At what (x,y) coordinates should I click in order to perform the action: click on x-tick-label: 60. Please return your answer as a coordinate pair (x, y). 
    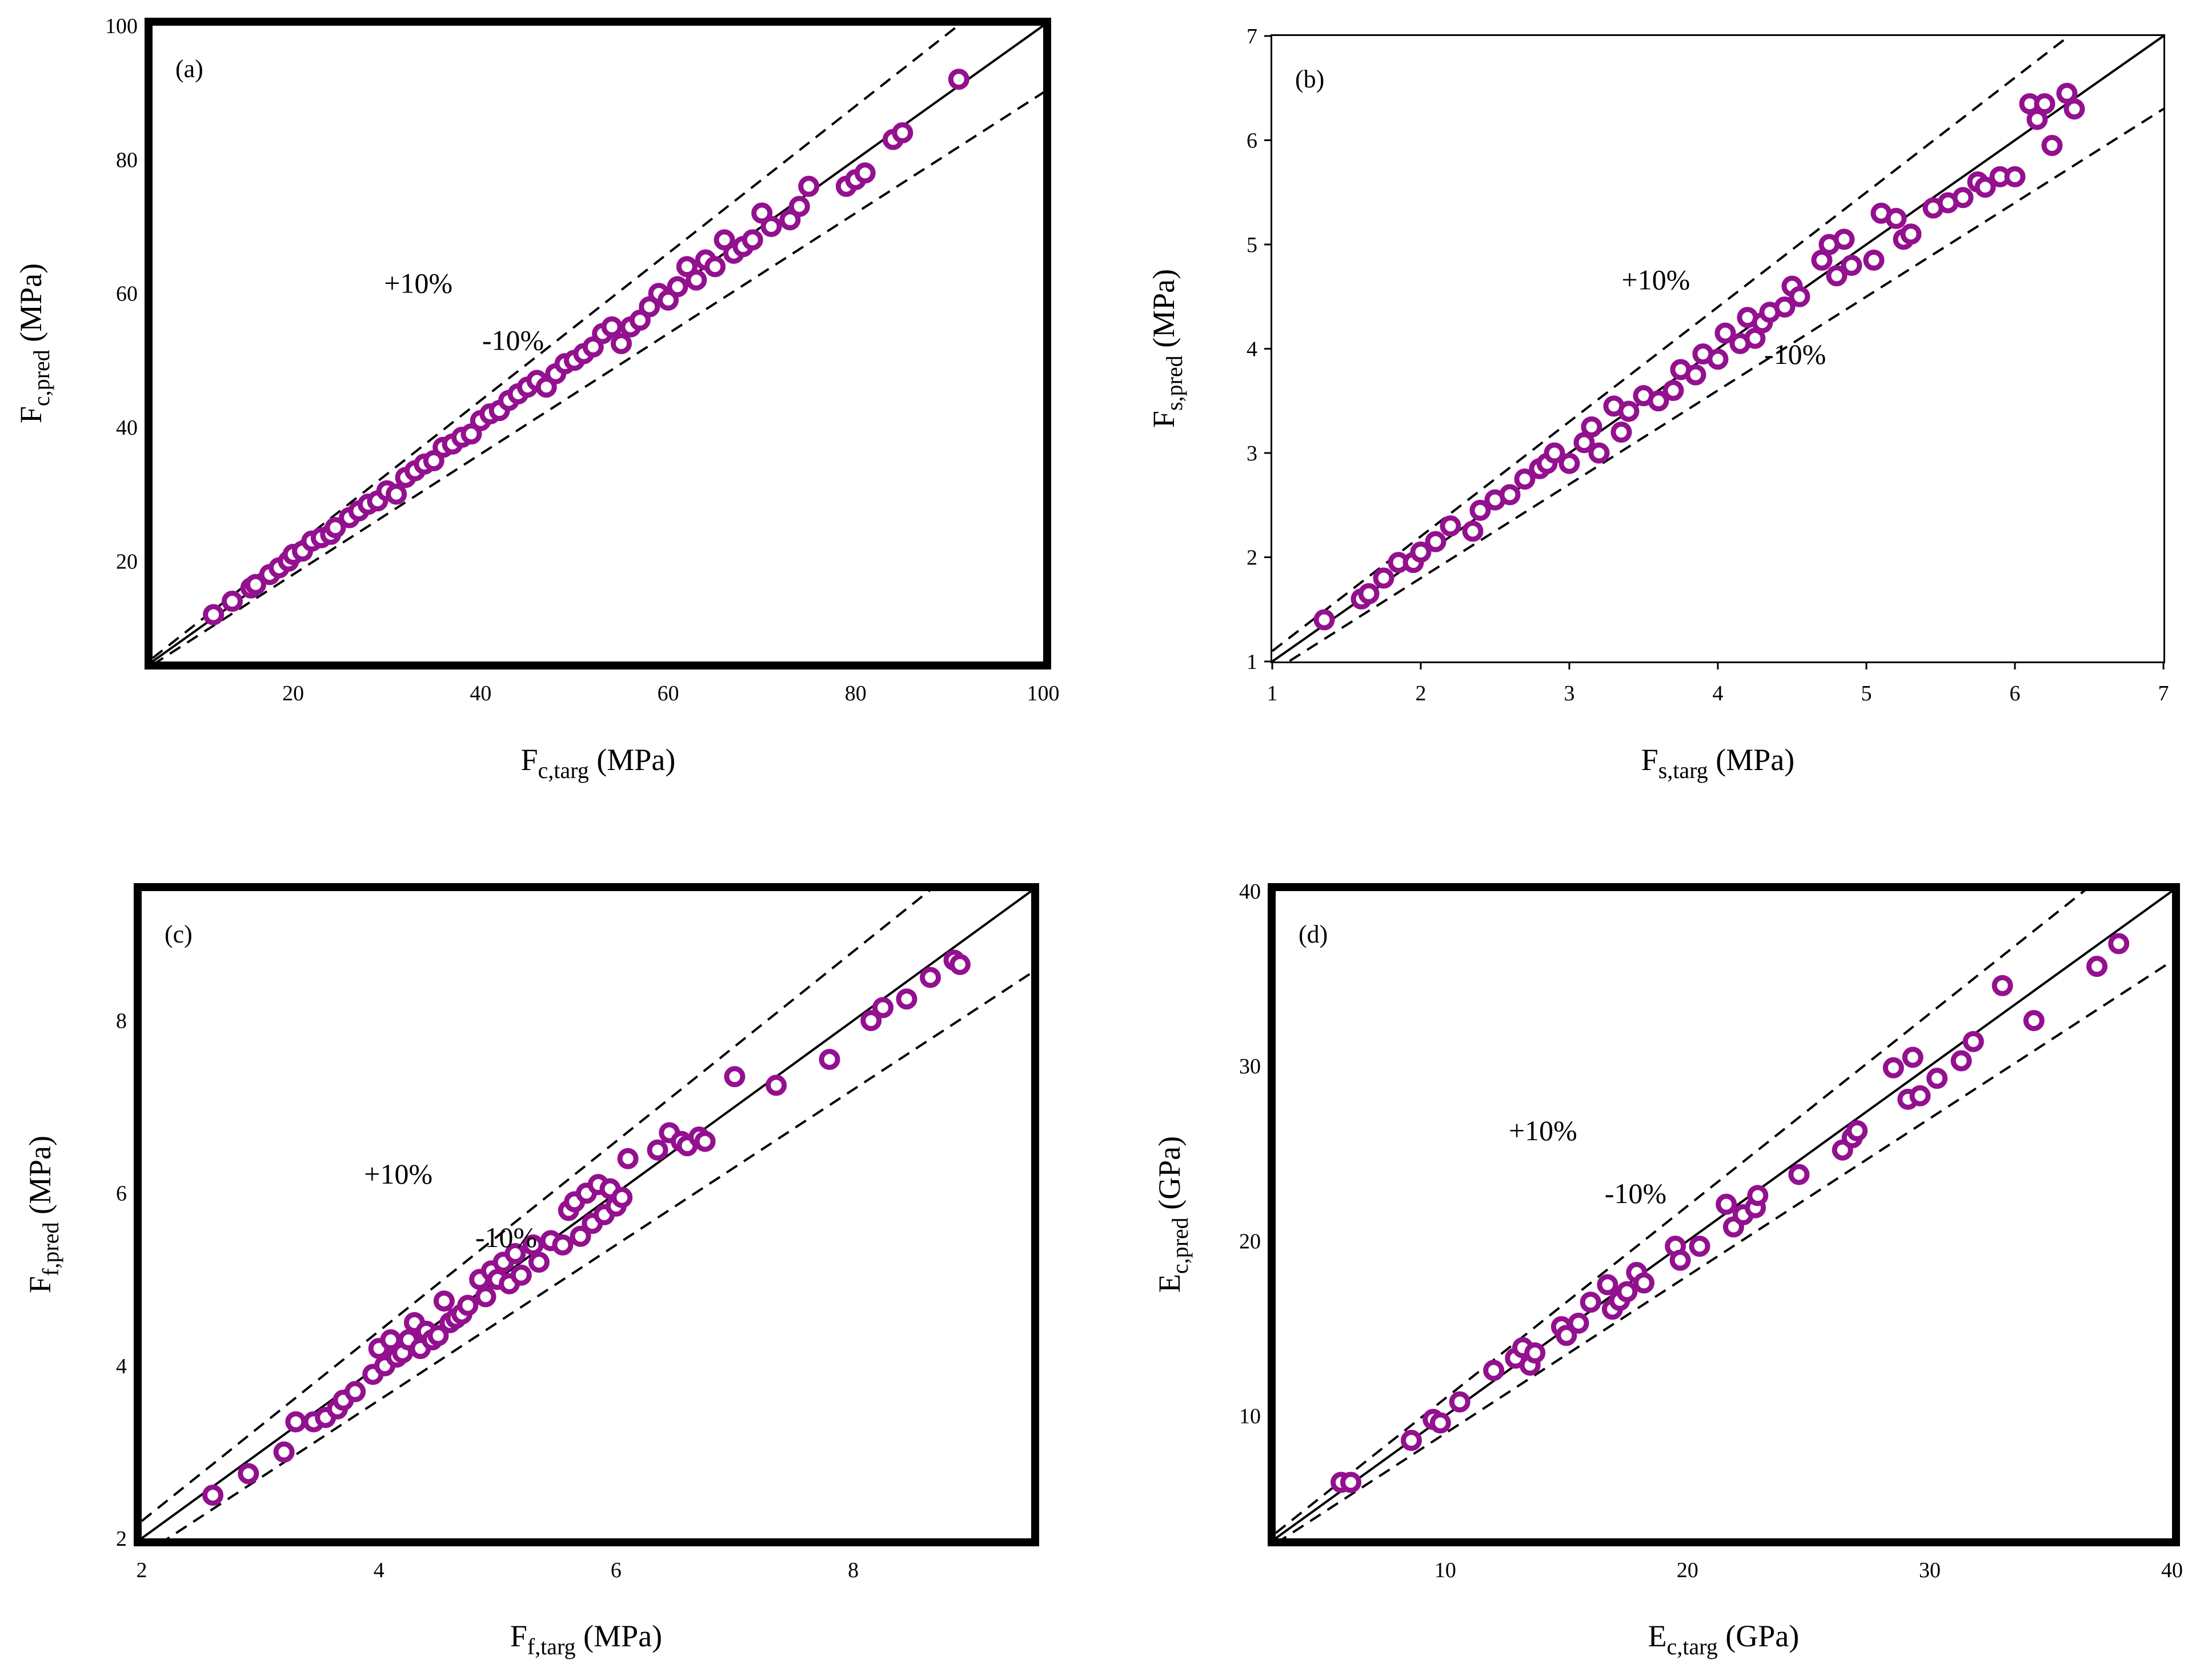
    Looking at the image, I should click on (669, 693).